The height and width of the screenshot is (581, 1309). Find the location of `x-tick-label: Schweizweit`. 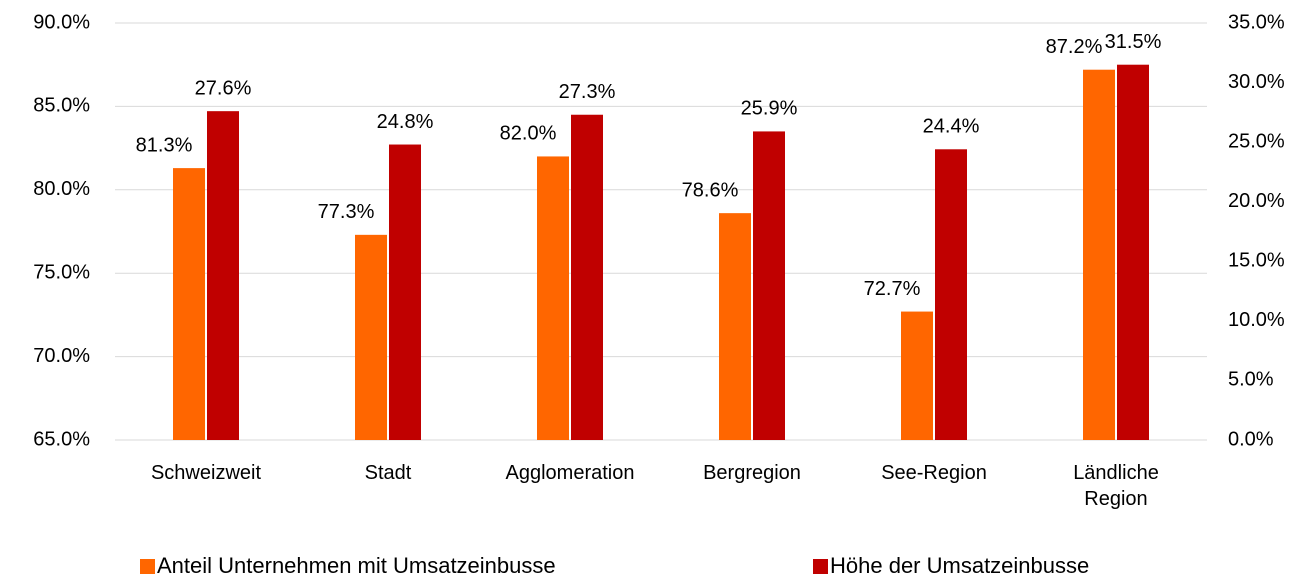

x-tick-label: Schweizweit is located at coordinates (206, 473).